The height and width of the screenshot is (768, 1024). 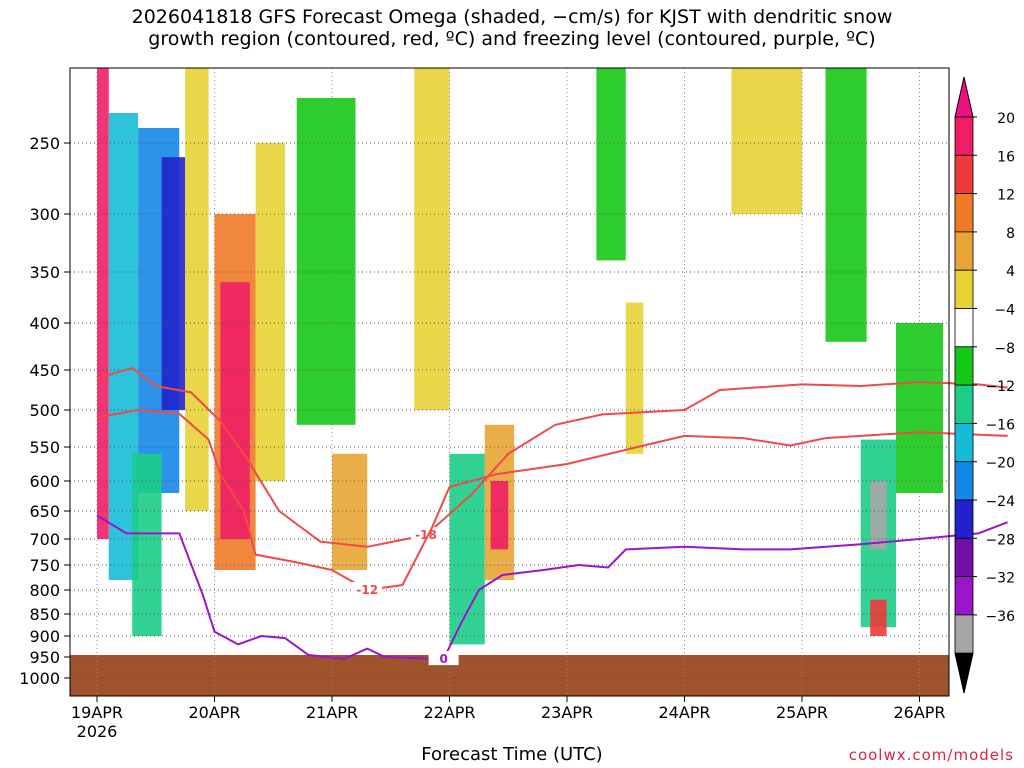 What do you see at coordinates (684, 712) in the screenshot?
I see `x-tick-label: 24APR` at bounding box center [684, 712].